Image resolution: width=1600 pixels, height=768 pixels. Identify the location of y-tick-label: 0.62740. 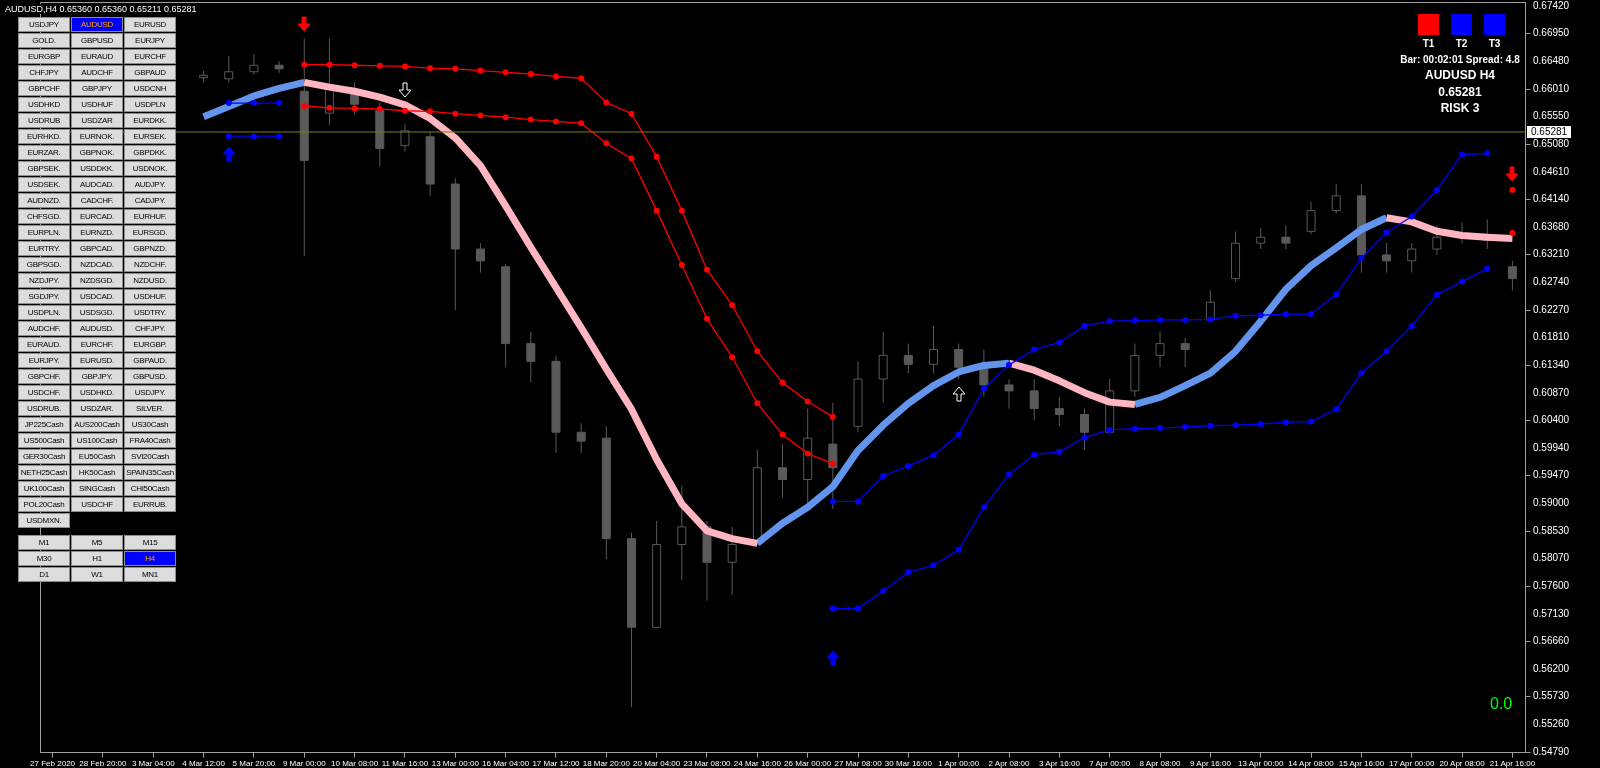
(1551, 282).